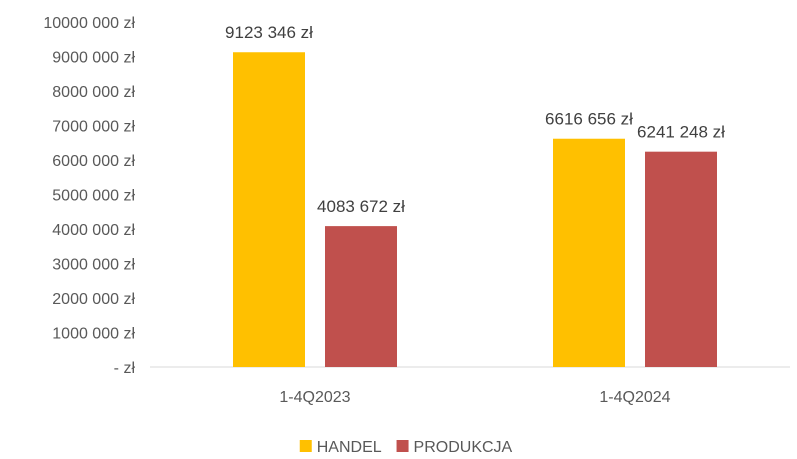  What do you see at coordinates (93, 230) in the screenshot?
I see `y-tick-label: 4000 000 zł` at bounding box center [93, 230].